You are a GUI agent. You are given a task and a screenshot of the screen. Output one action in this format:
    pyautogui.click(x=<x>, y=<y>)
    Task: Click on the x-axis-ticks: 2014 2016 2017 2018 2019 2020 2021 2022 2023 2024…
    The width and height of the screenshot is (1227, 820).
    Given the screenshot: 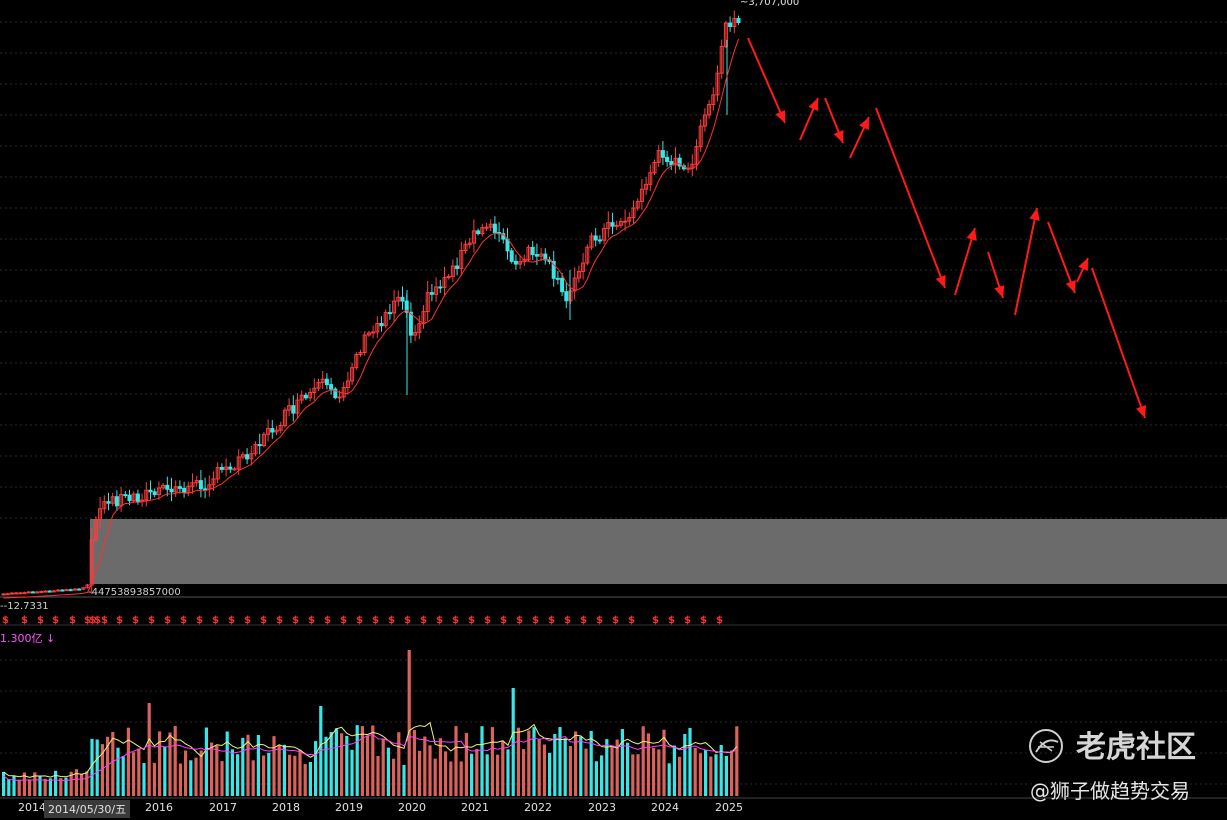 What is the action you would take?
    pyautogui.click(x=380, y=807)
    